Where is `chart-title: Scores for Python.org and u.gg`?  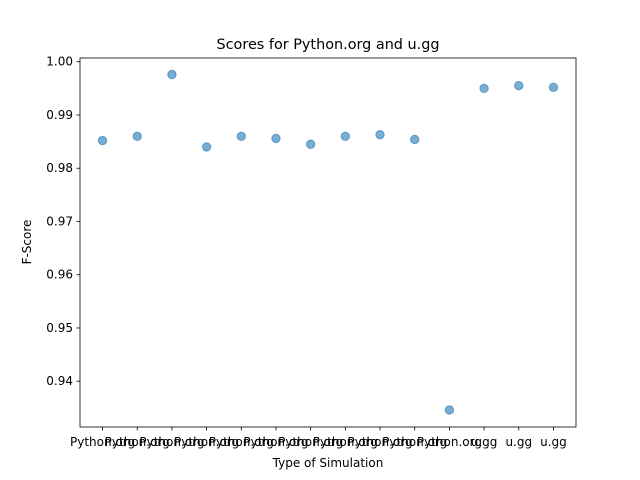
chart-title: Scores for Python.org and u.gg is located at coordinates (328, 45).